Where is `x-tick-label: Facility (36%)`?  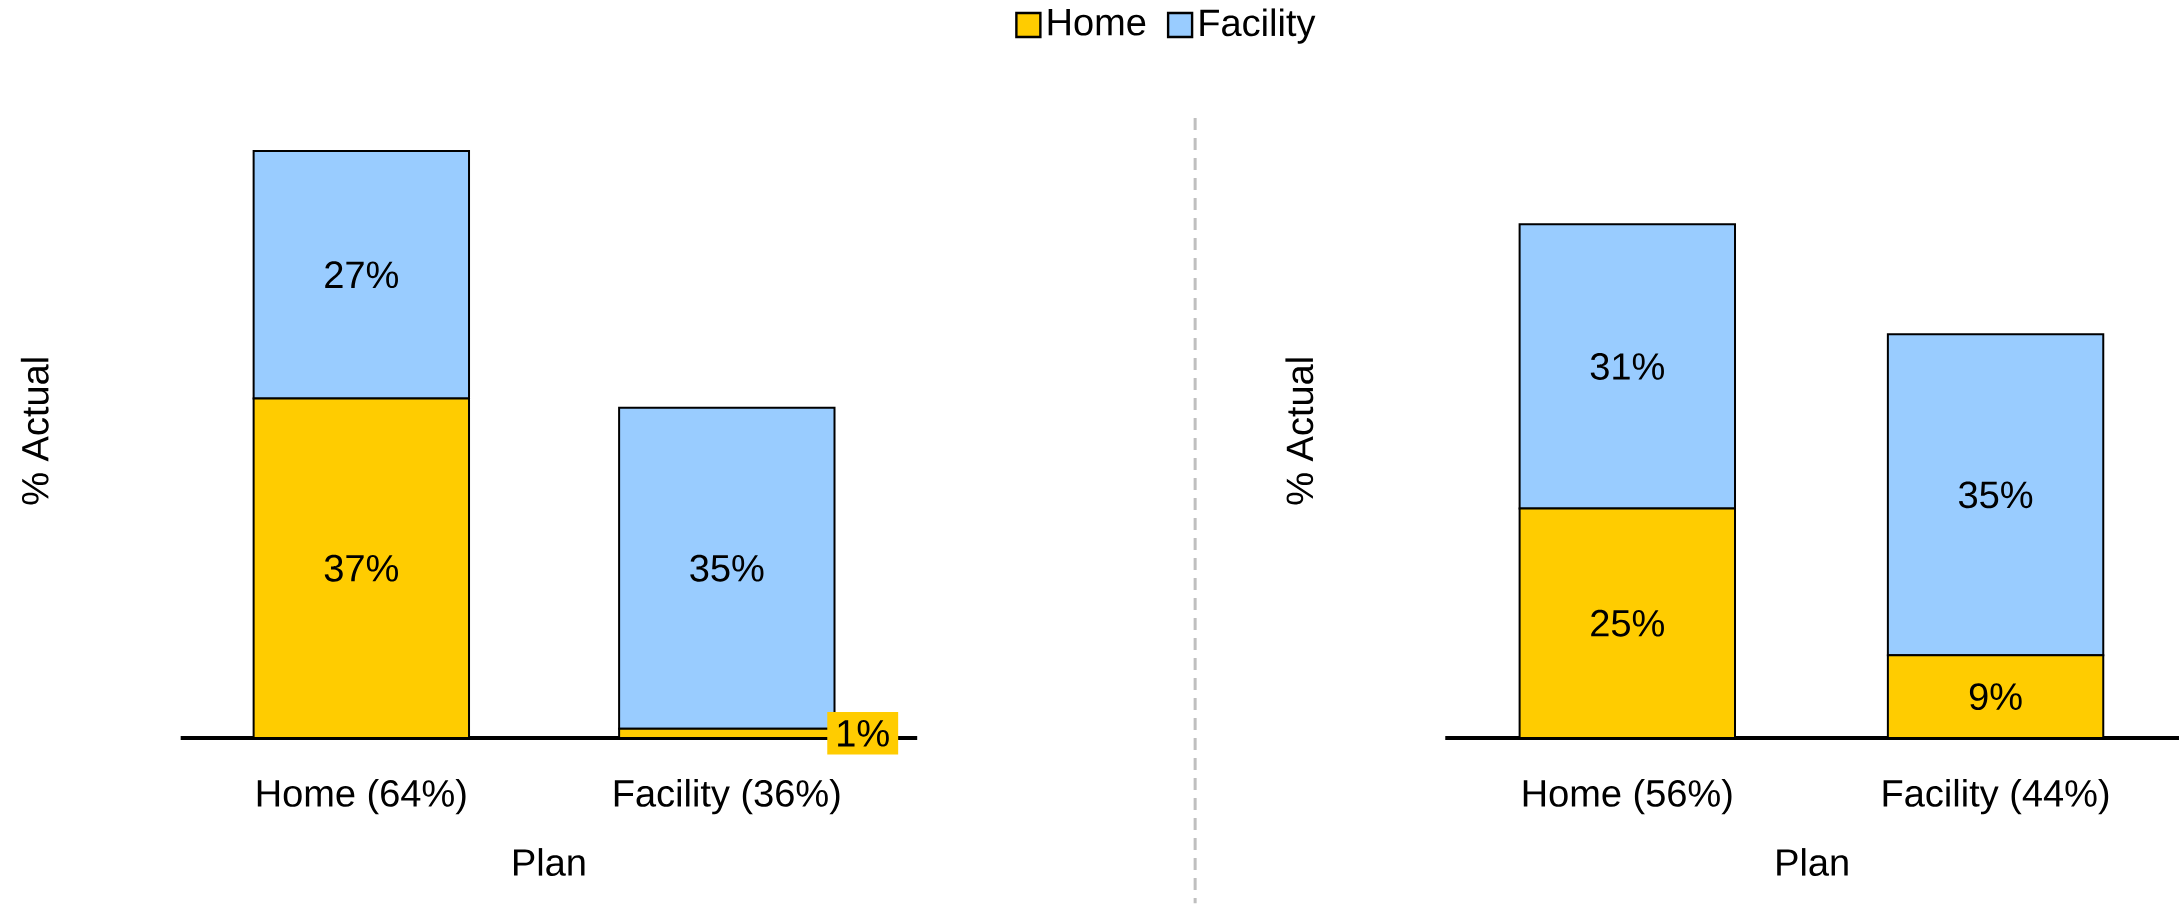
x-tick-label: Facility (36%) is located at coordinates (727, 796).